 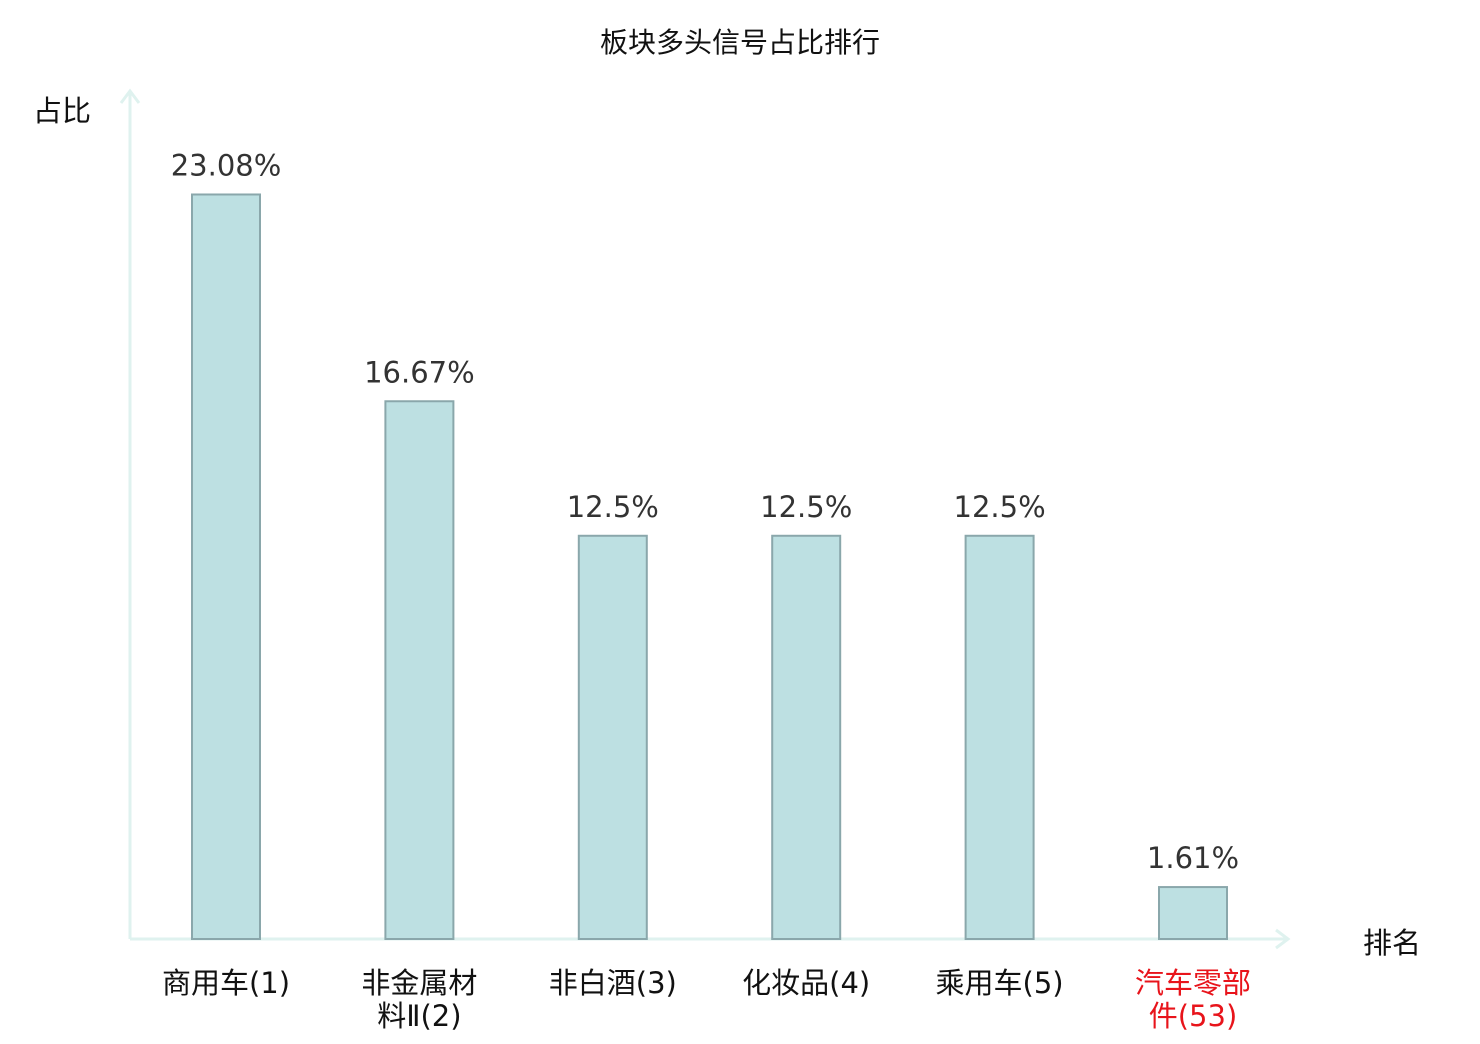 What do you see at coordinates (1000, 983) in the screenshot?
I see `category-label: 乘用车(5)` at bounding box center [1000, 983].